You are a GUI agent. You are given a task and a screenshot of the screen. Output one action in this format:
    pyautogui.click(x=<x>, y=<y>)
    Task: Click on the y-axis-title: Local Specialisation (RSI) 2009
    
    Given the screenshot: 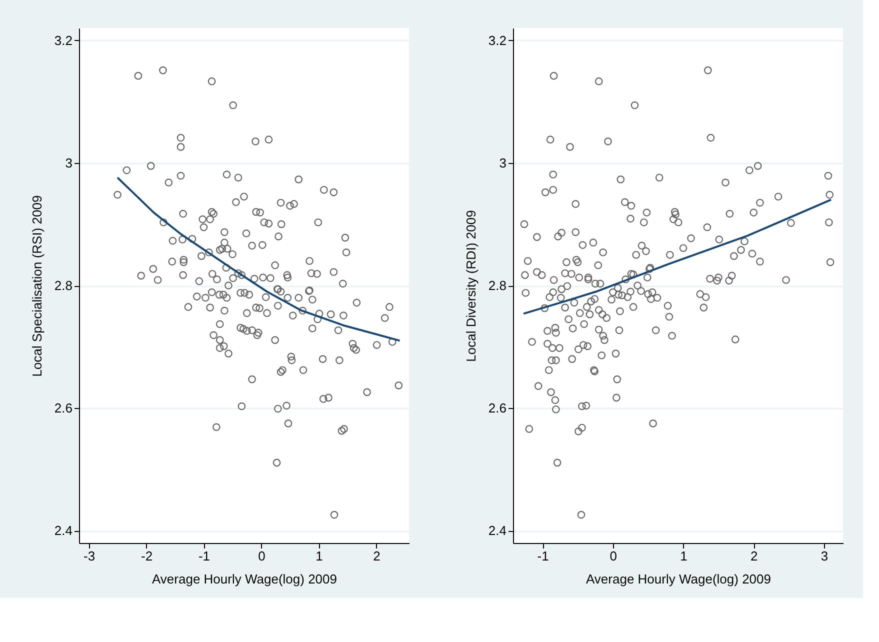 What is the action you would take?
    pyautogui.click(x=36, y=286)
    